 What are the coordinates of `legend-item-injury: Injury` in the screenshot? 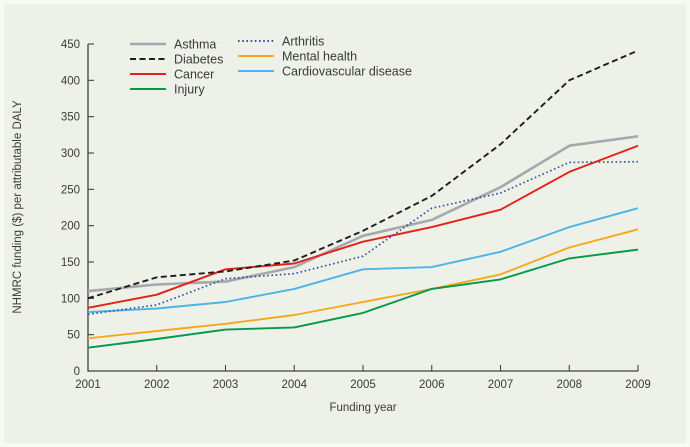 It's located at (167, 90).